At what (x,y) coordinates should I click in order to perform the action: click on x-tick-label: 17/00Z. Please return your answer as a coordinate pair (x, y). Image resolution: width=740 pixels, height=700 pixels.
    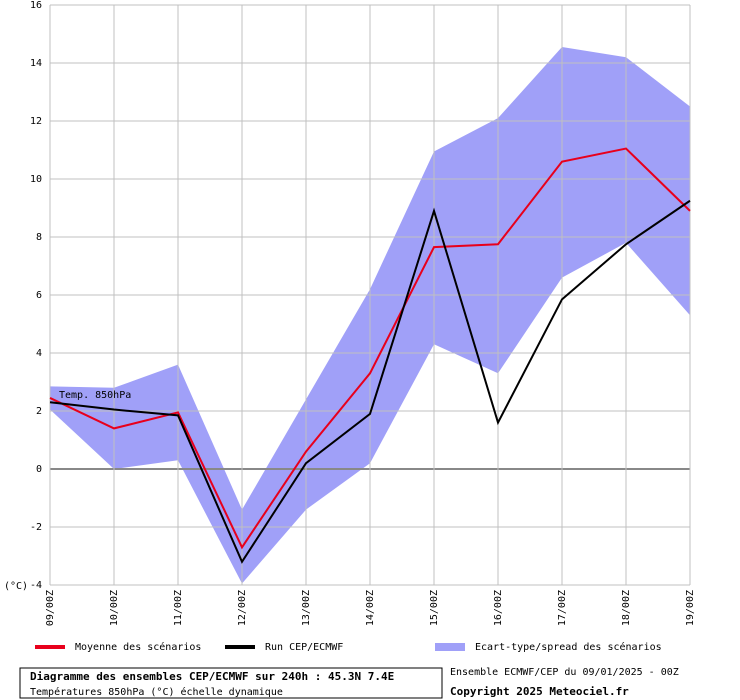
    Looking at the image, I should click on (562, 608).